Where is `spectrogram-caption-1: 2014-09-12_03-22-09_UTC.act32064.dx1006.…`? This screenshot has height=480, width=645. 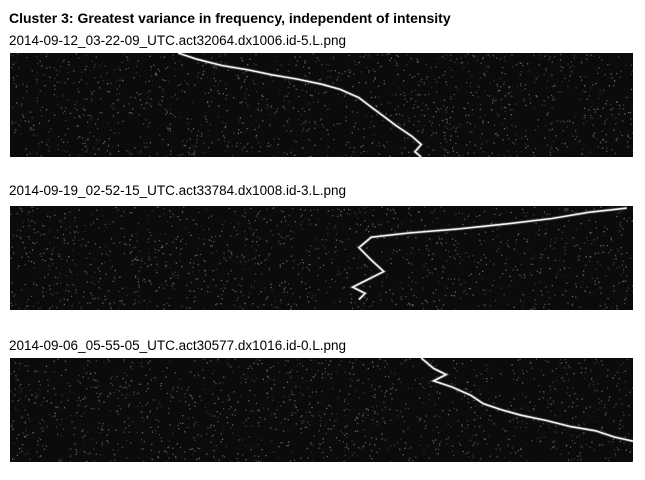
spectrogram-caption-1: 2014-09-12_03-22-09_UTC.act32064.dx1006.… is located at coordinates (177, 40).